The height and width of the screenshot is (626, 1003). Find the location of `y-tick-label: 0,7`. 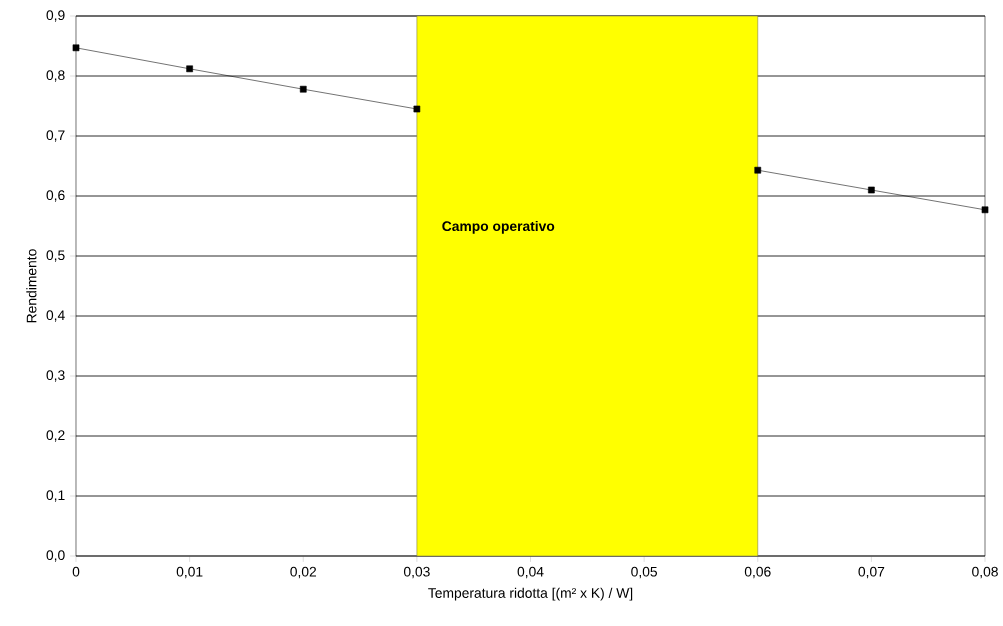

y-tick-label: 0,7 is located at coordinates (55, 136).